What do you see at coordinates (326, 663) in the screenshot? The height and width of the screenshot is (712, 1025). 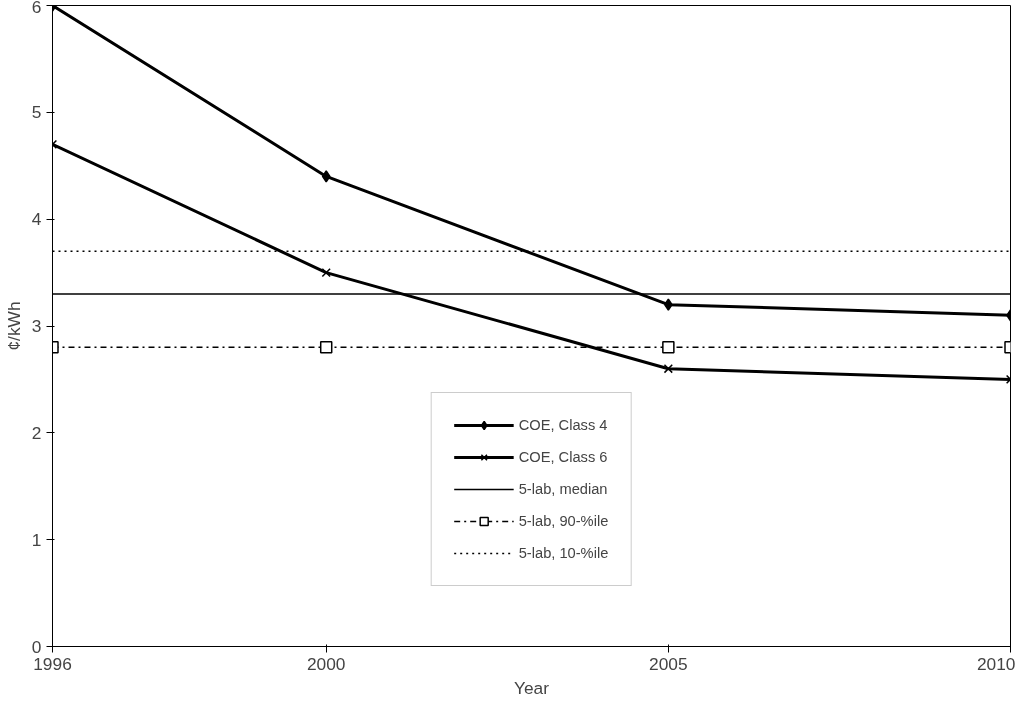 I see `x-tick-label: 2000` at bounding box center [326, 663].